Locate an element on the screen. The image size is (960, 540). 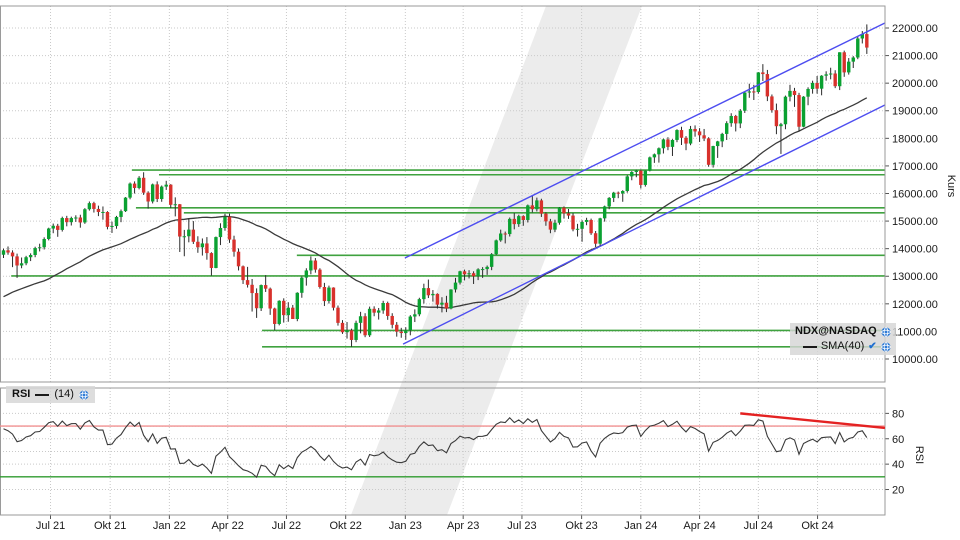
x-tick-label: Jul 23 is located at coordinates (521, 526).